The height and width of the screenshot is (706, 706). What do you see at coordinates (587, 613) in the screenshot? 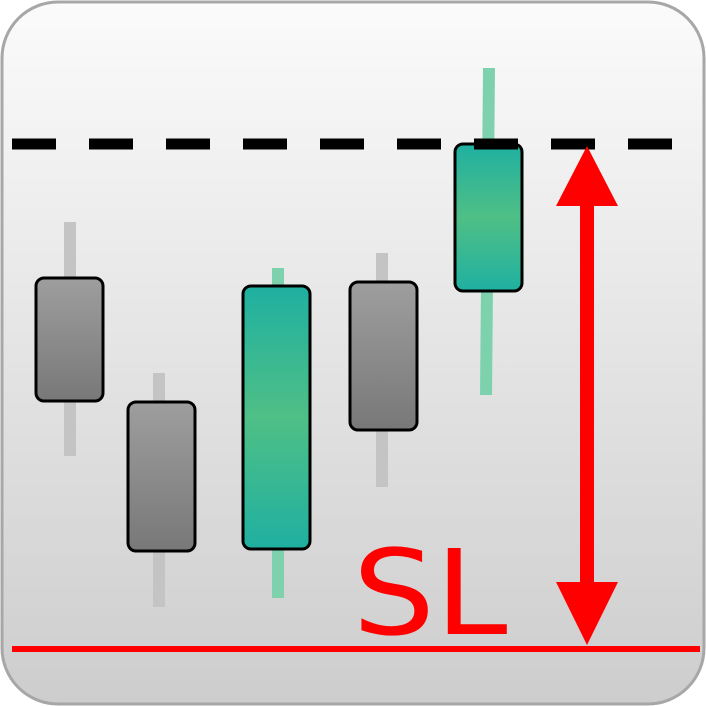
I see `arrow-head-down` at bounding box center [587, 613].